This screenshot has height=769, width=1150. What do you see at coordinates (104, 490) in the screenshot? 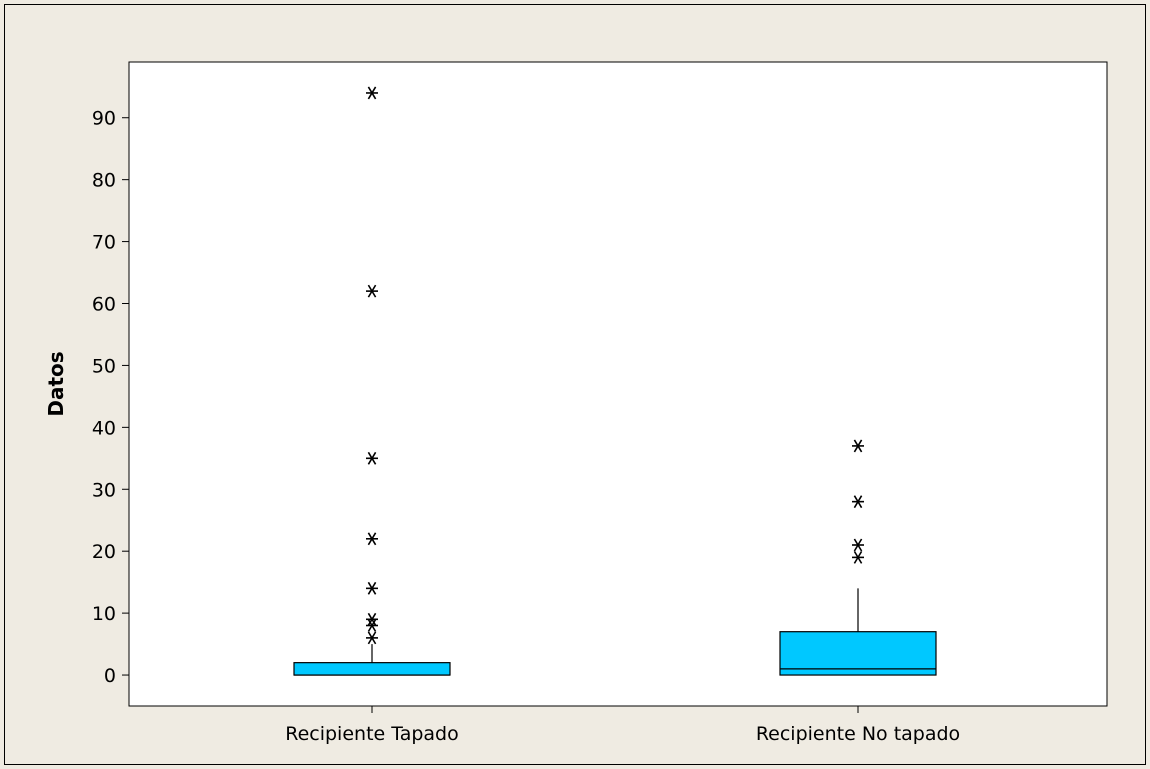
I see `y-tick-label: 30` at bounding box center [104, 490].